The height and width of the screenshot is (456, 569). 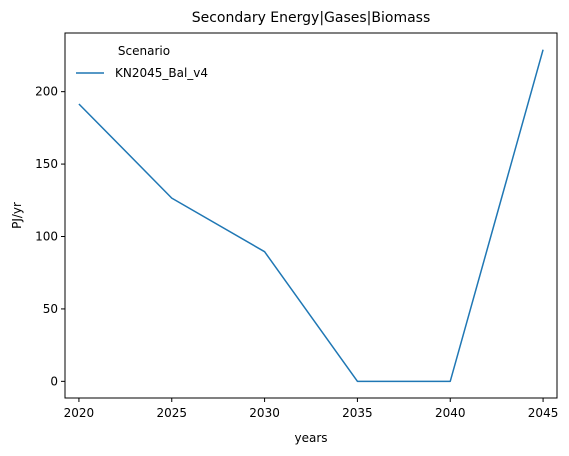 I want to click on legend-title: Scenario, so click(x=144, y=51).